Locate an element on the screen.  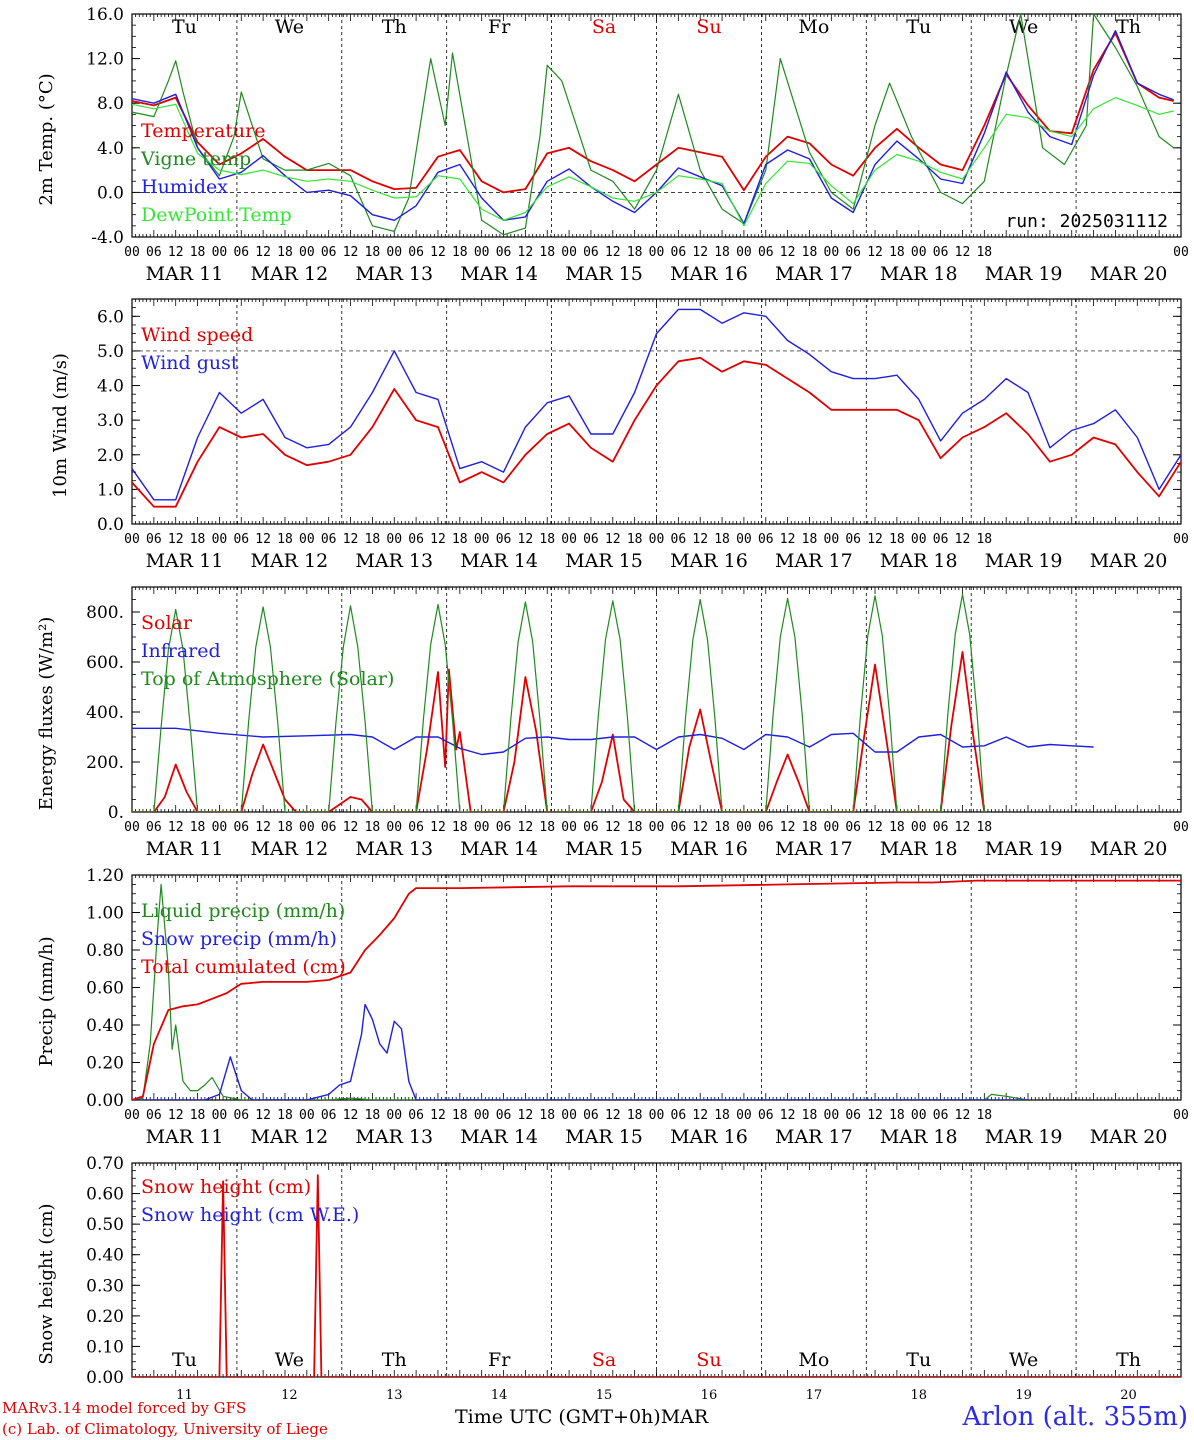
series-line-solar is located at coordinates (559, 731).